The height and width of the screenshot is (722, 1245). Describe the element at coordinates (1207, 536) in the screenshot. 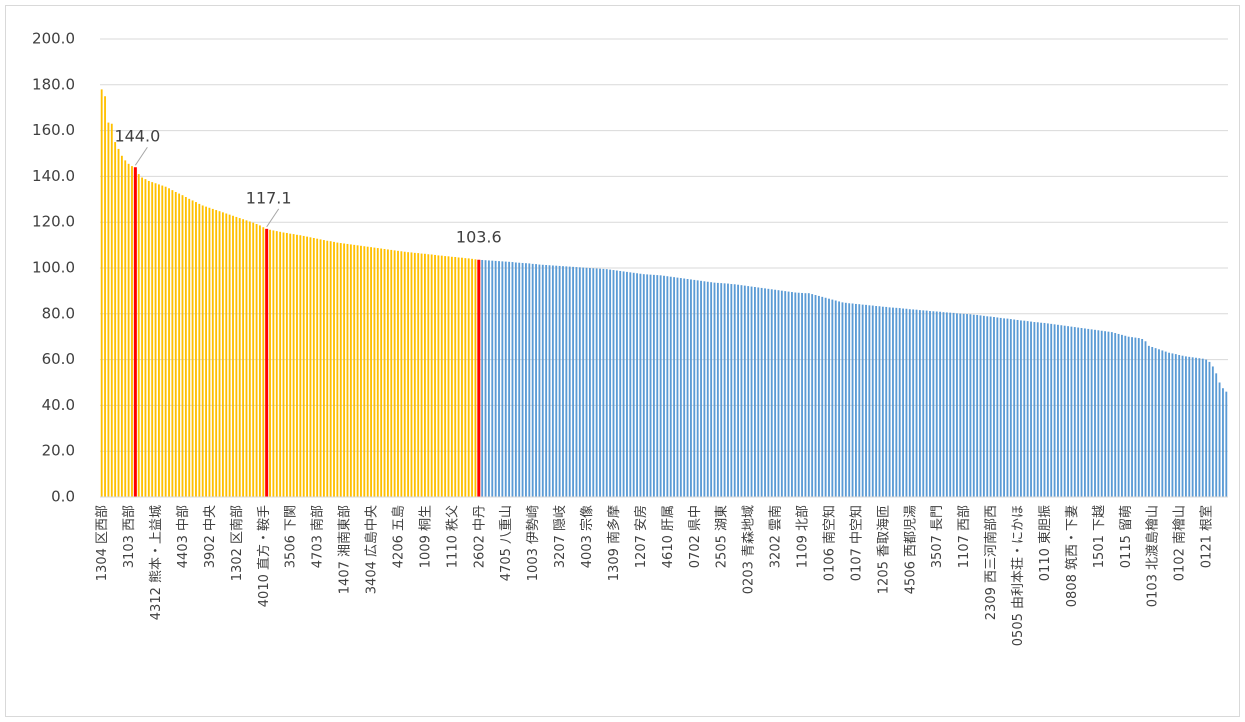

I see `x-tick-label: 0121 根室` at that location.